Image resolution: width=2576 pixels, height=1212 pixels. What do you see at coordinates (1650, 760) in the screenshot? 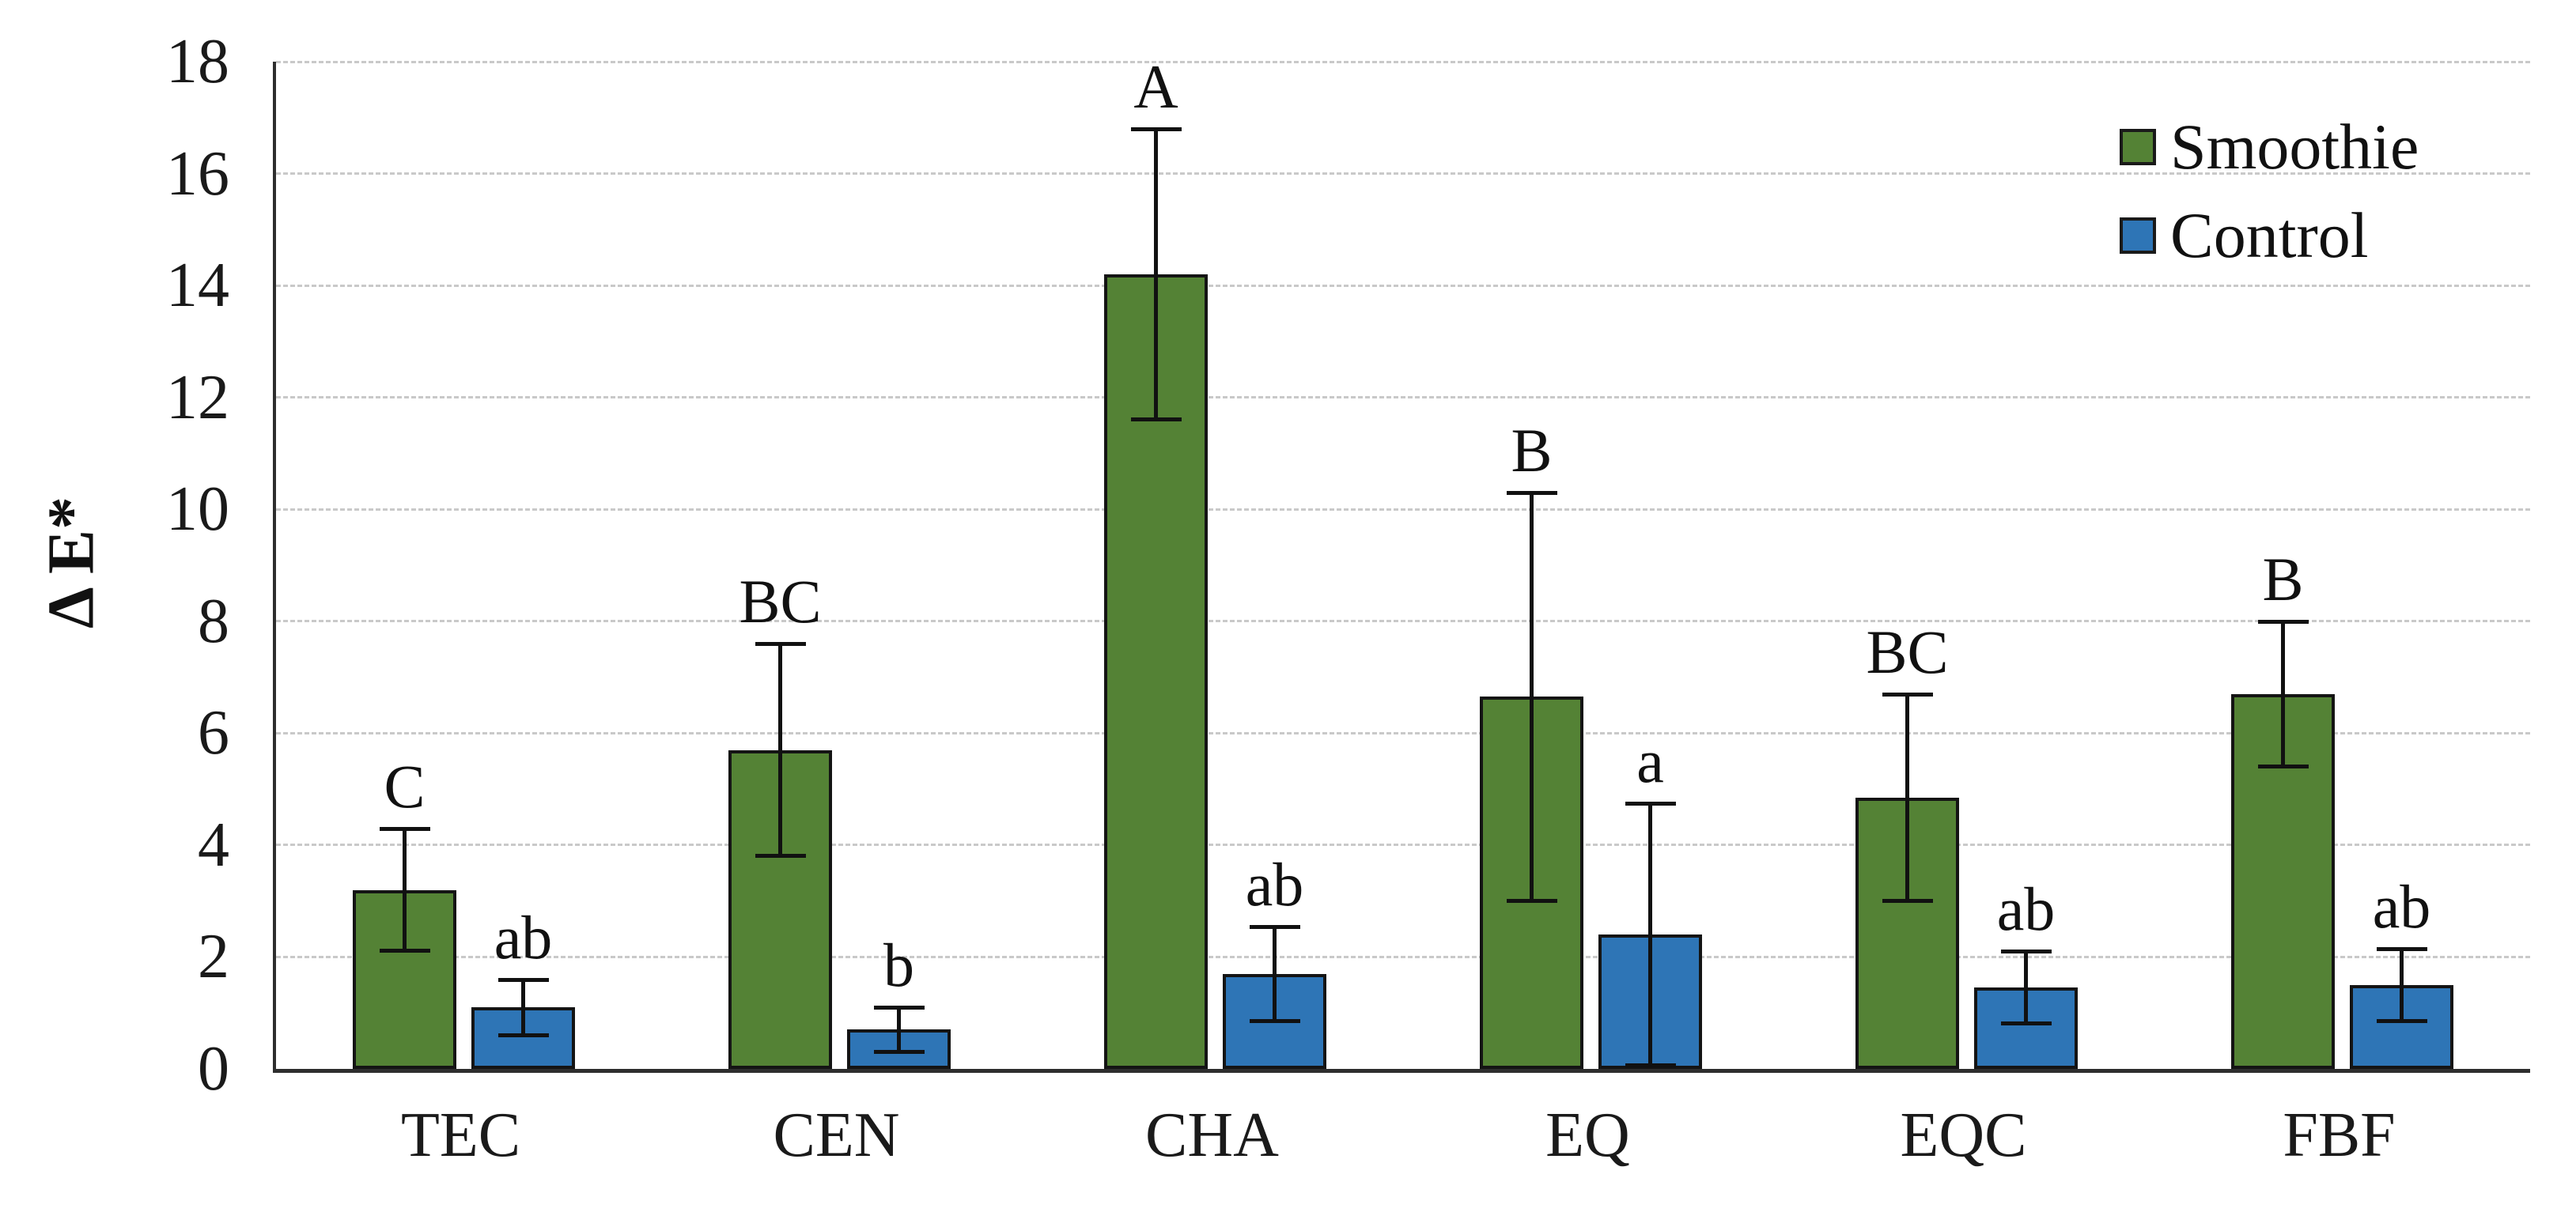
I see `significance-letter-control-eq: a` at bounding box center [1650, 760].